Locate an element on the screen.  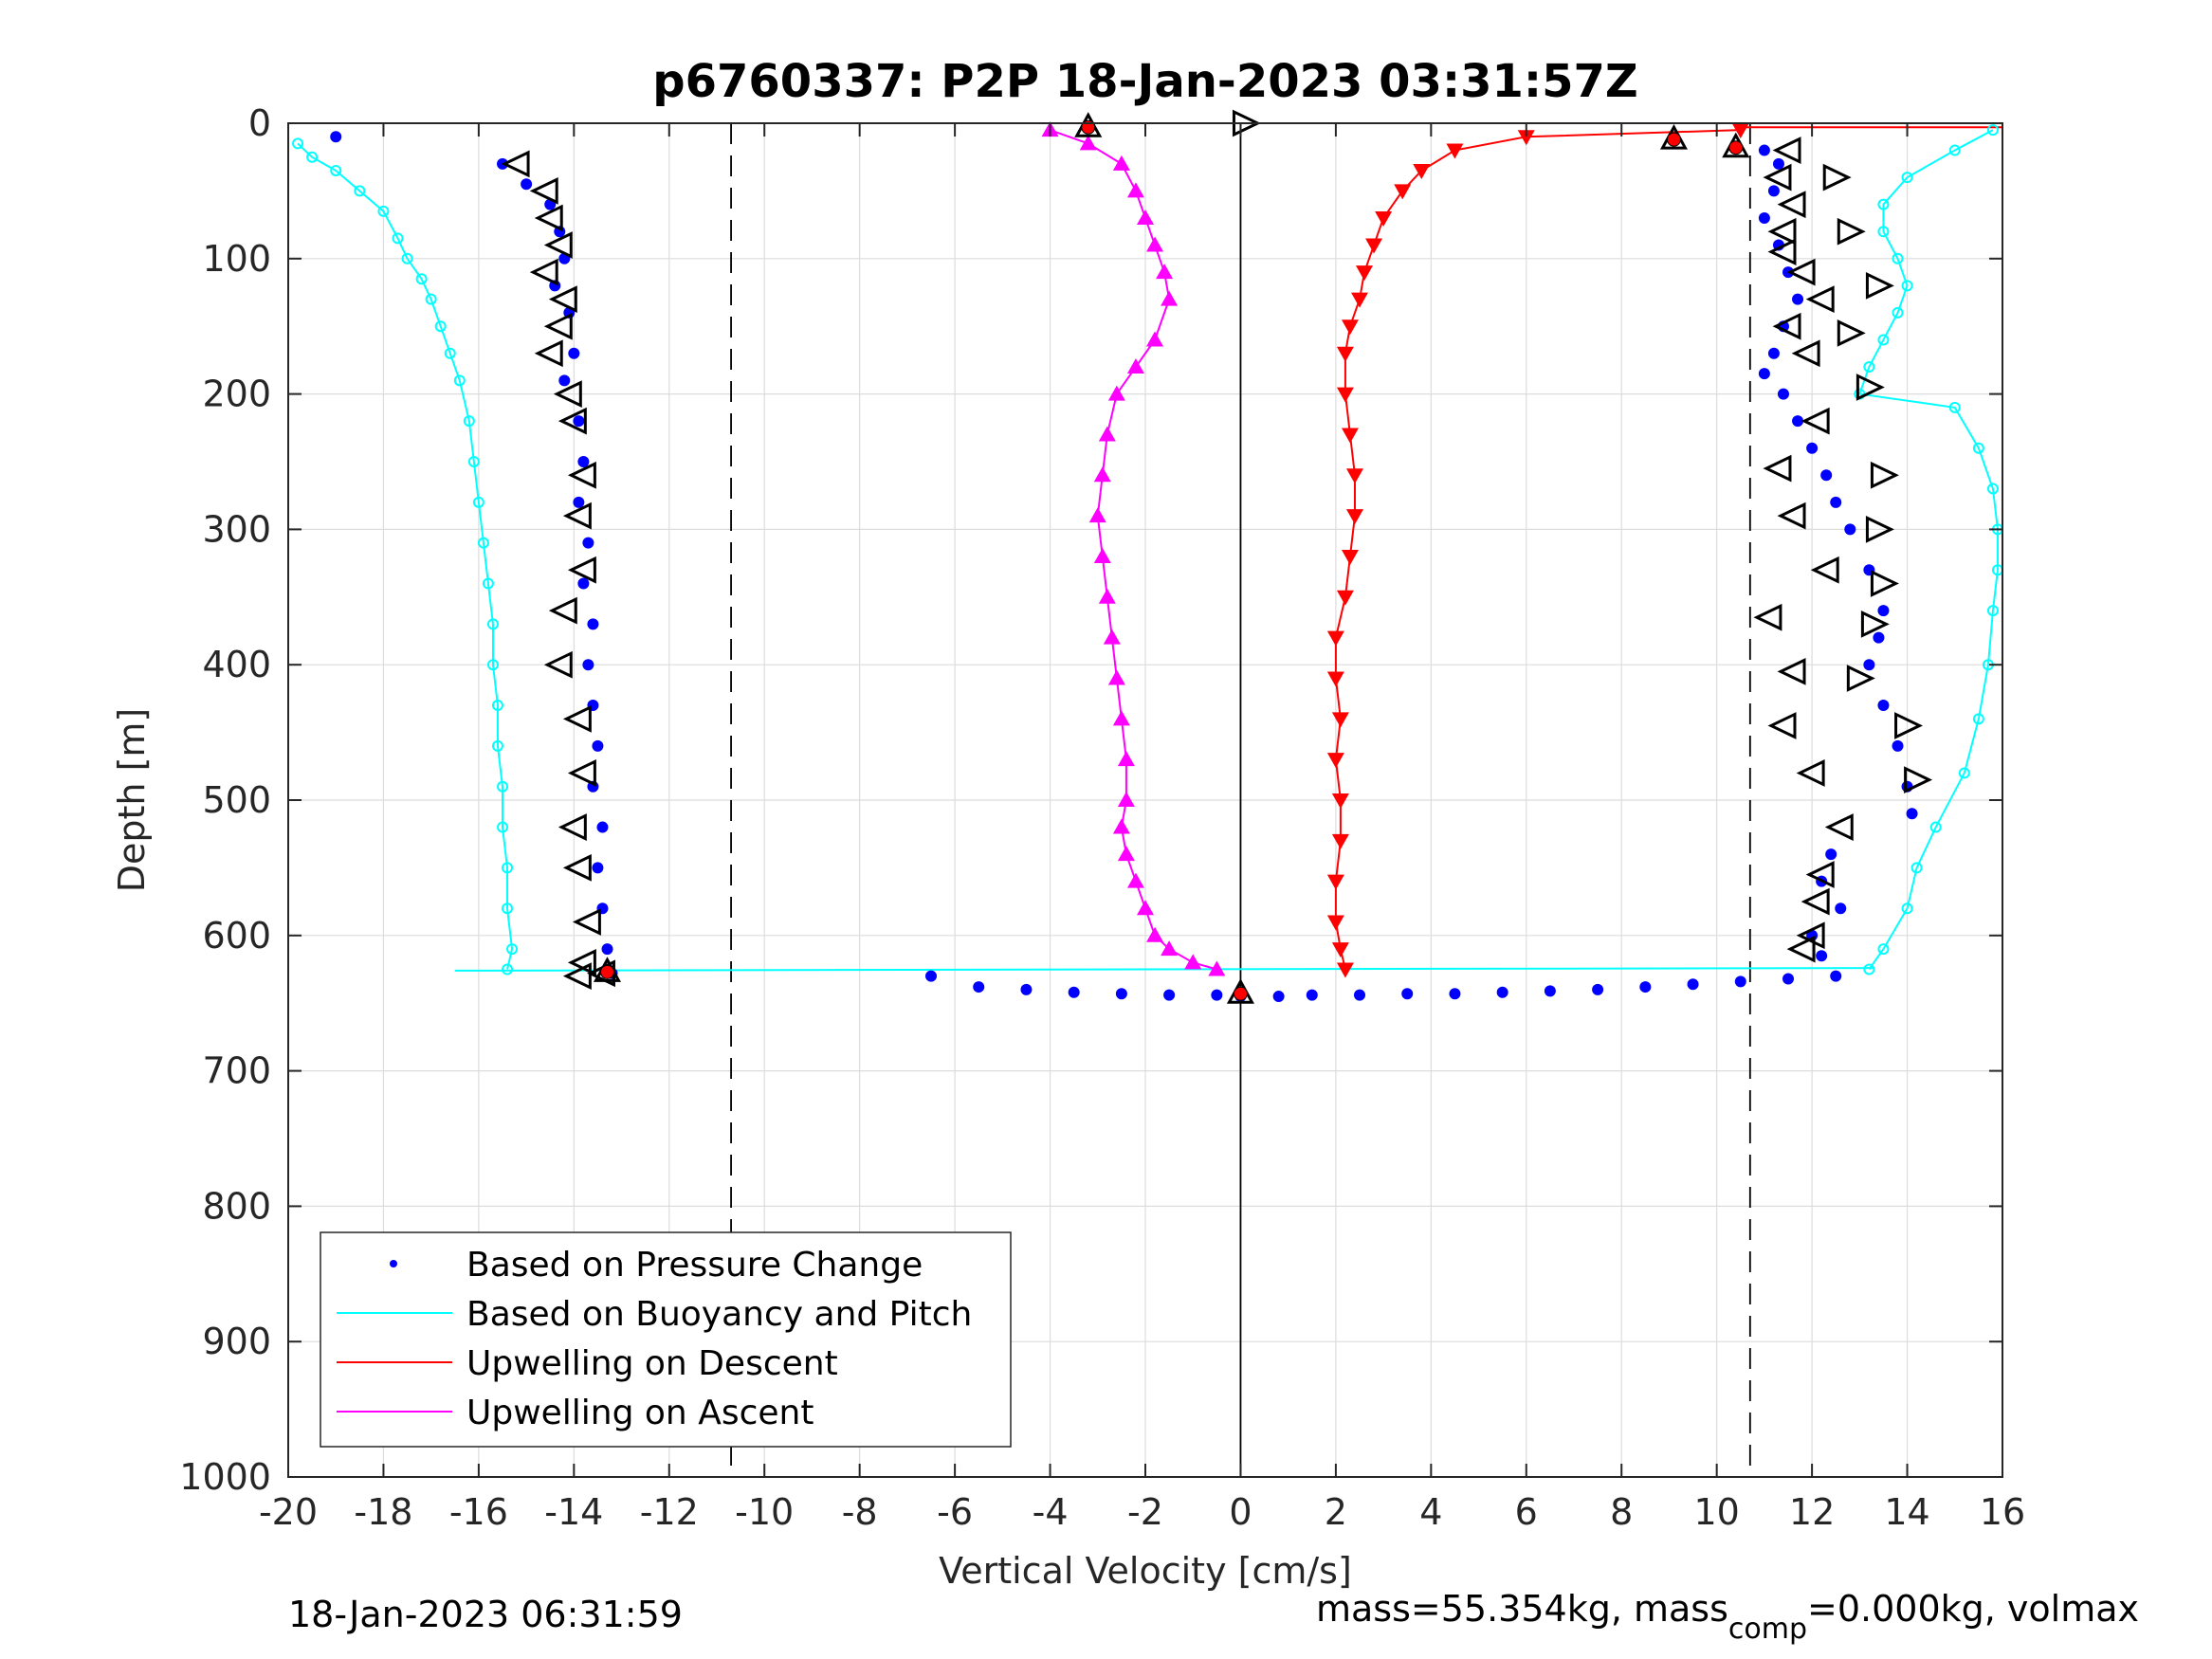
x-tick-label: 0 is located at coordinates (1240, 1512).